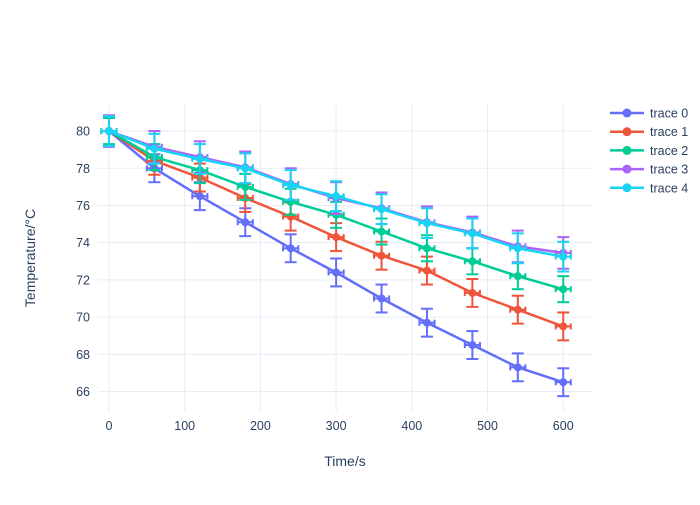 This screenshot has height=505, width=700. What do you see at coordinates (83, 206) in the screenshot?
I see `y-tick-label: 76` at bounding box center [83, 206].